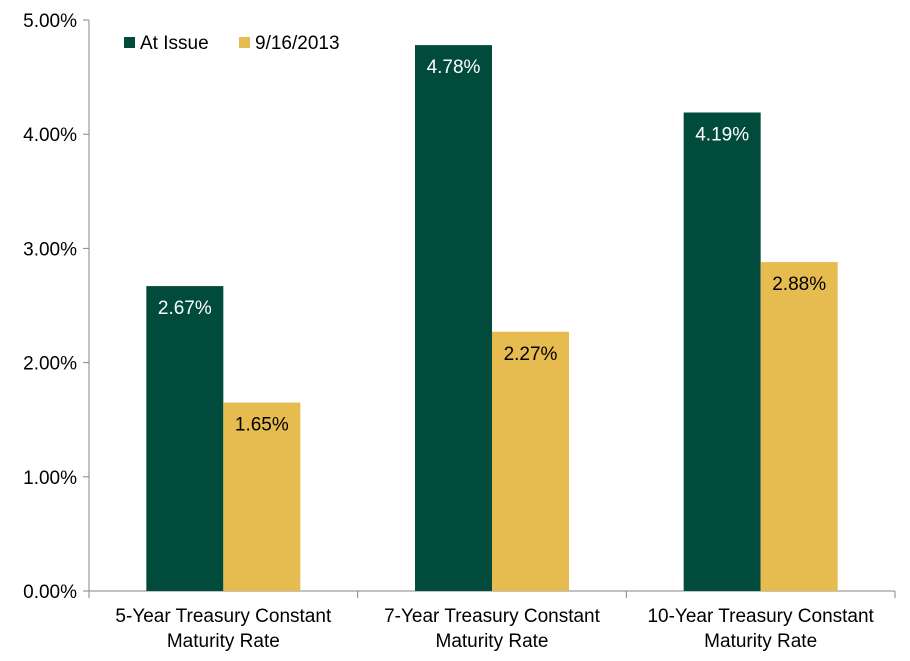  I want to click on bar-data-label: 2.27%, so click(531, 354).